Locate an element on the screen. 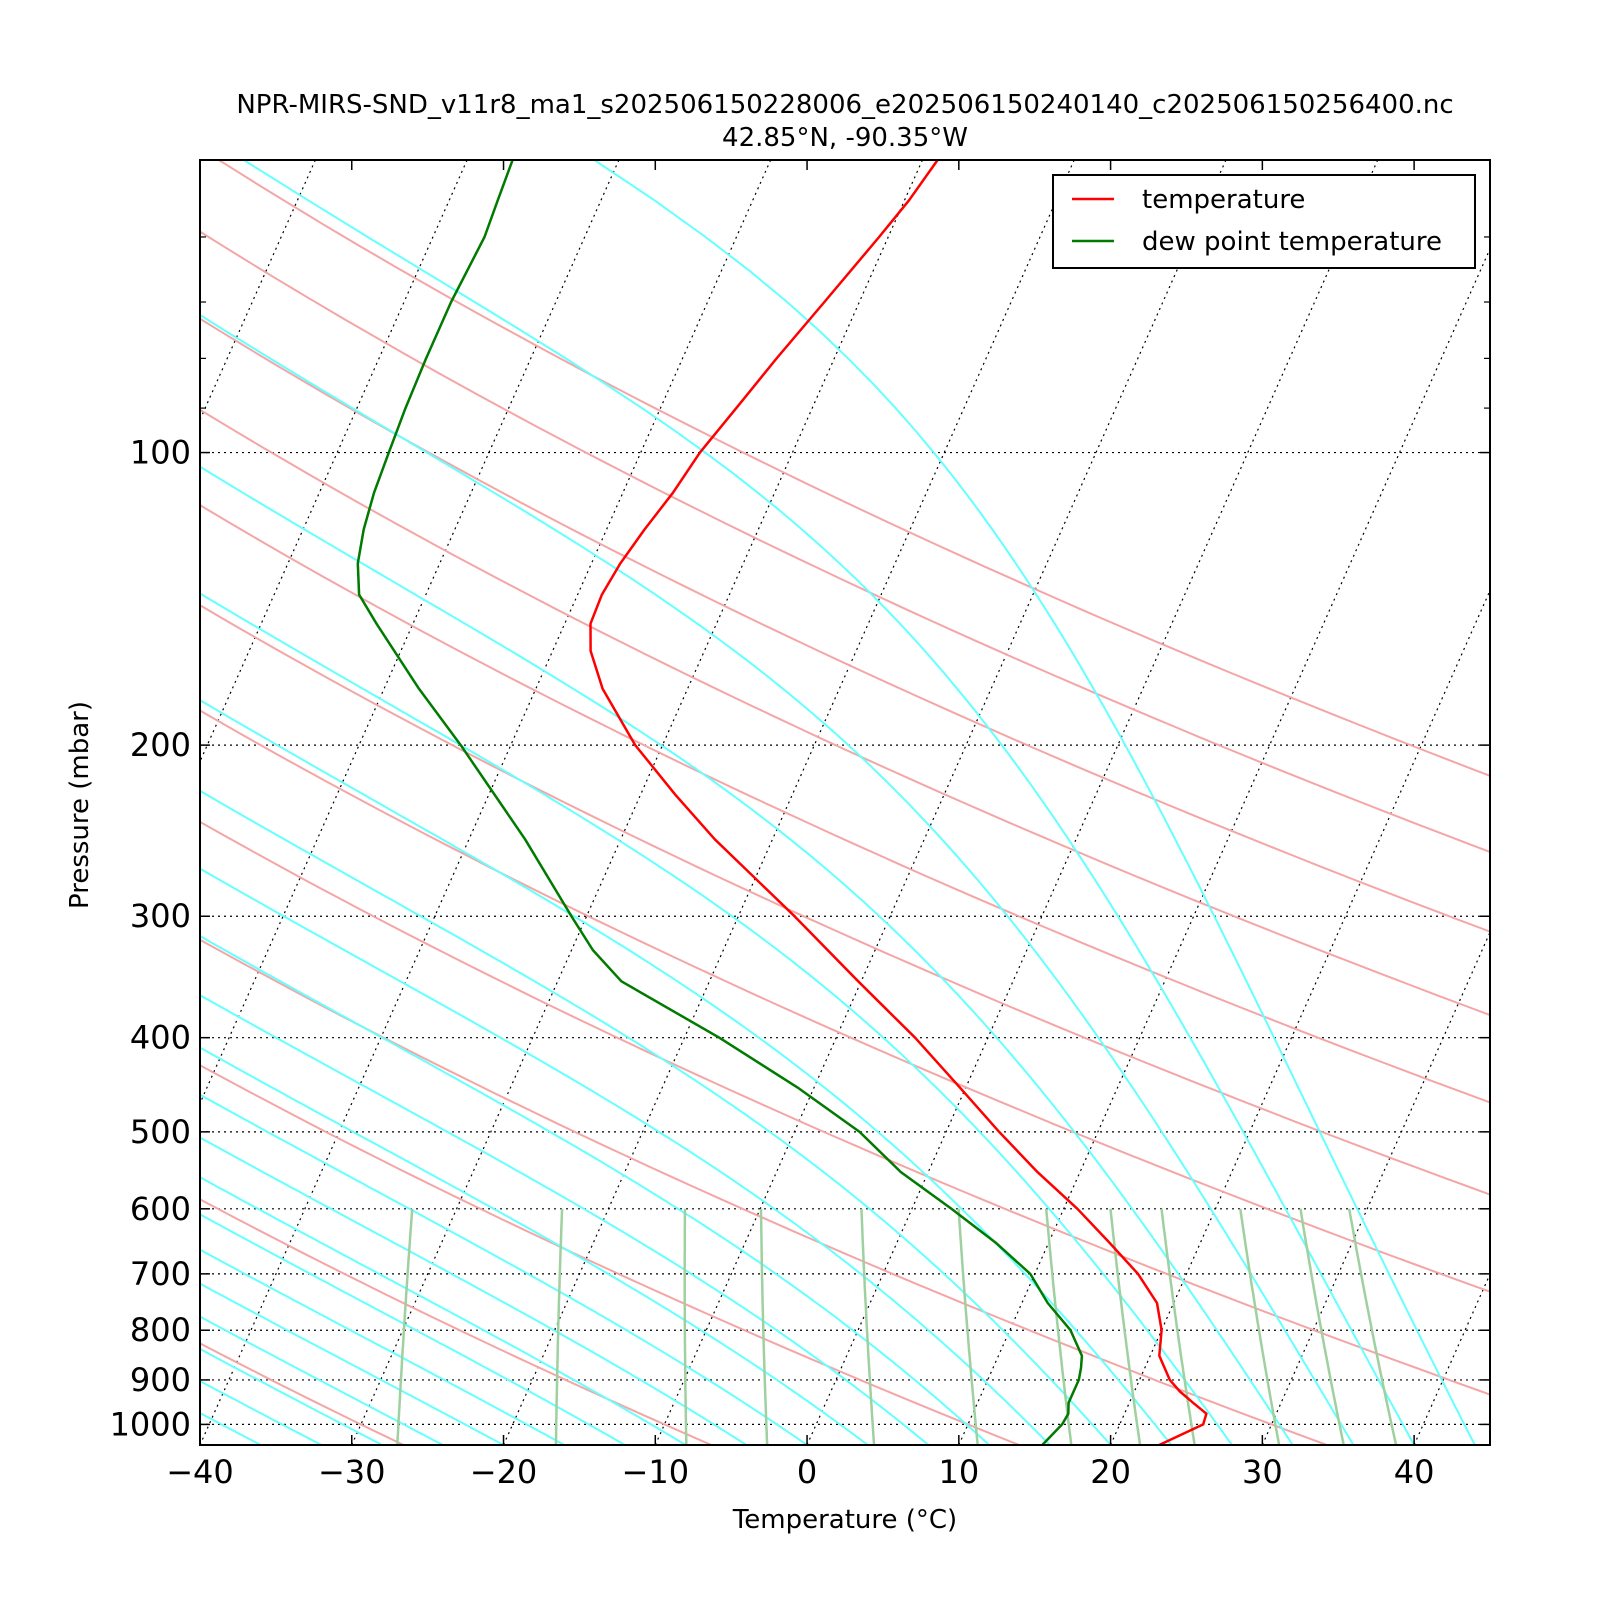  y-tick-label: 100 is located at coordinates (160, 453).